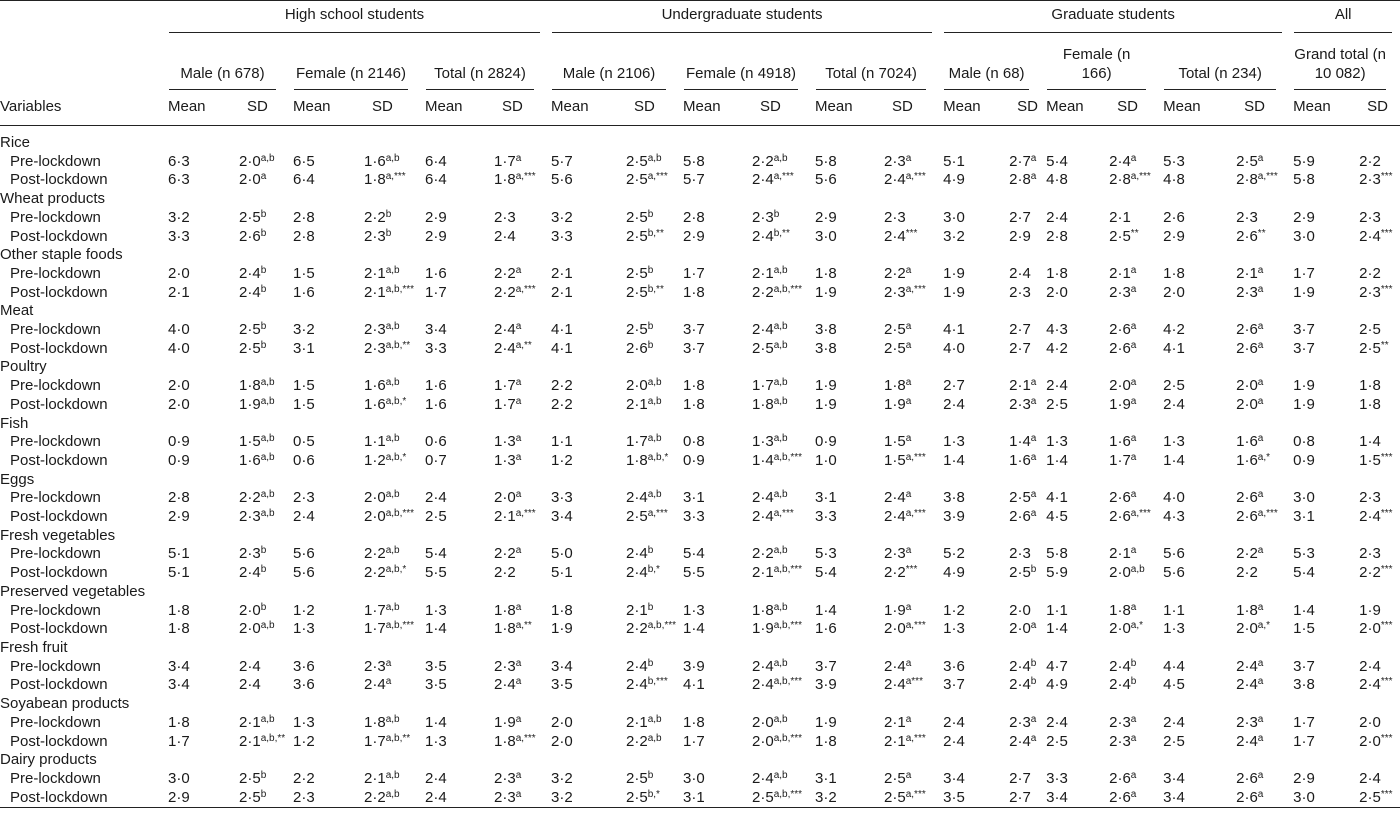 The height and width of the screenshot is (839, 1400). Describe the element at coordinates (1318, 108) in the screenshot. I see `mean-header: Mean` at that location.